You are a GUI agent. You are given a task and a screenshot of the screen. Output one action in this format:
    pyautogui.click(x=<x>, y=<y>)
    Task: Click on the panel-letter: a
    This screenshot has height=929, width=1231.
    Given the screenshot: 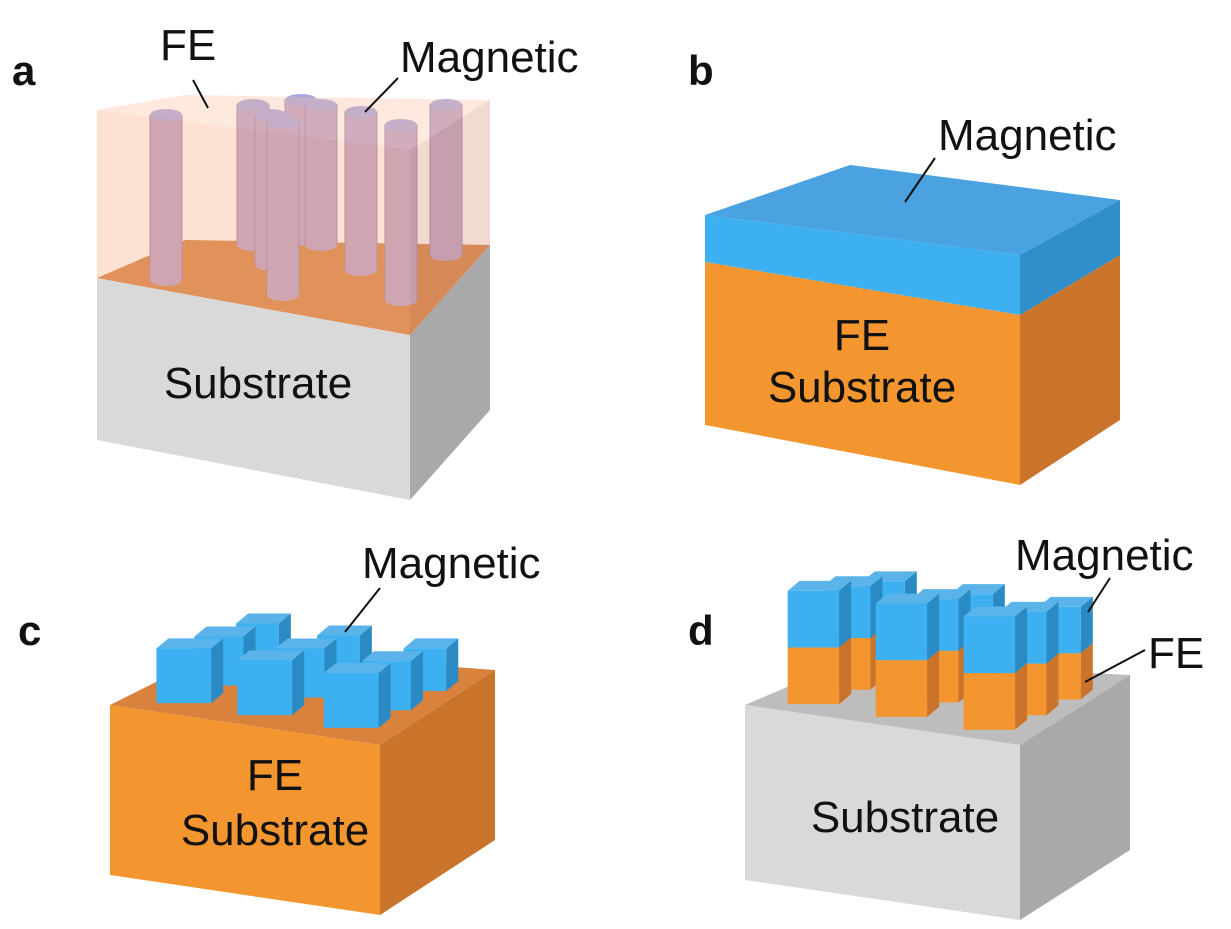 What is the action you would take?
    pyautogui.click(x=24, y=70)
    